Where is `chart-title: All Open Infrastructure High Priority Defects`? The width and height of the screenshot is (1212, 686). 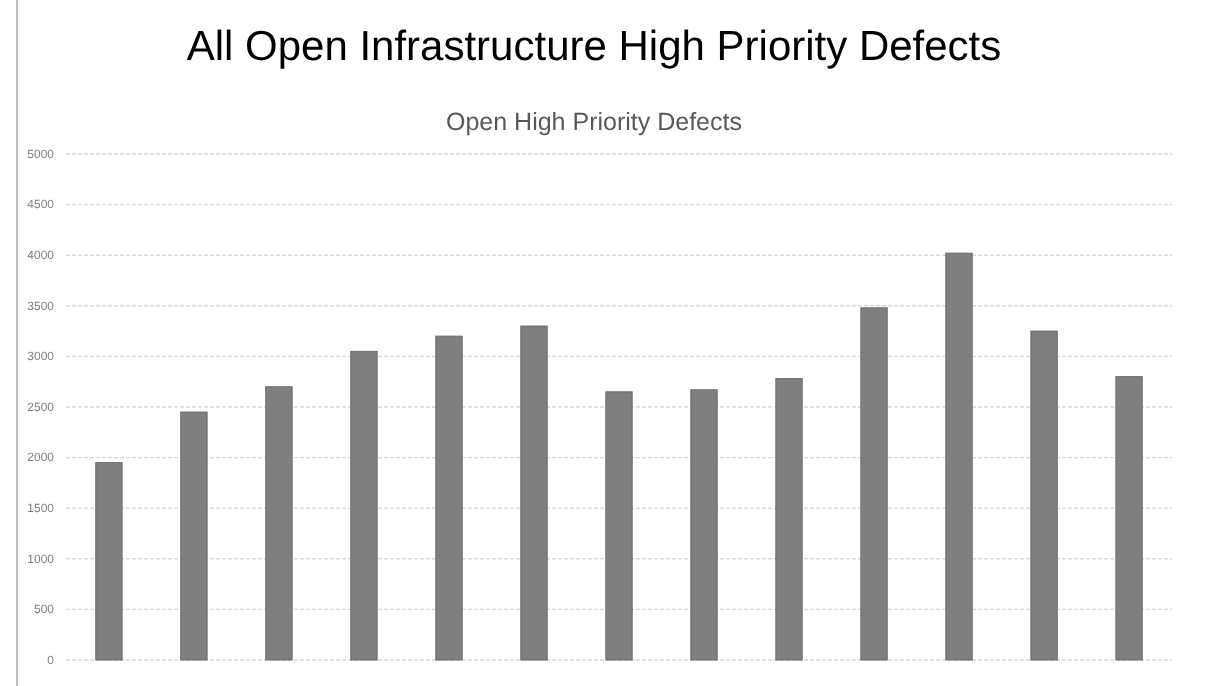
chart-title: All Open Infrastructure High Priority Defects is located at coordinates (594, 47).